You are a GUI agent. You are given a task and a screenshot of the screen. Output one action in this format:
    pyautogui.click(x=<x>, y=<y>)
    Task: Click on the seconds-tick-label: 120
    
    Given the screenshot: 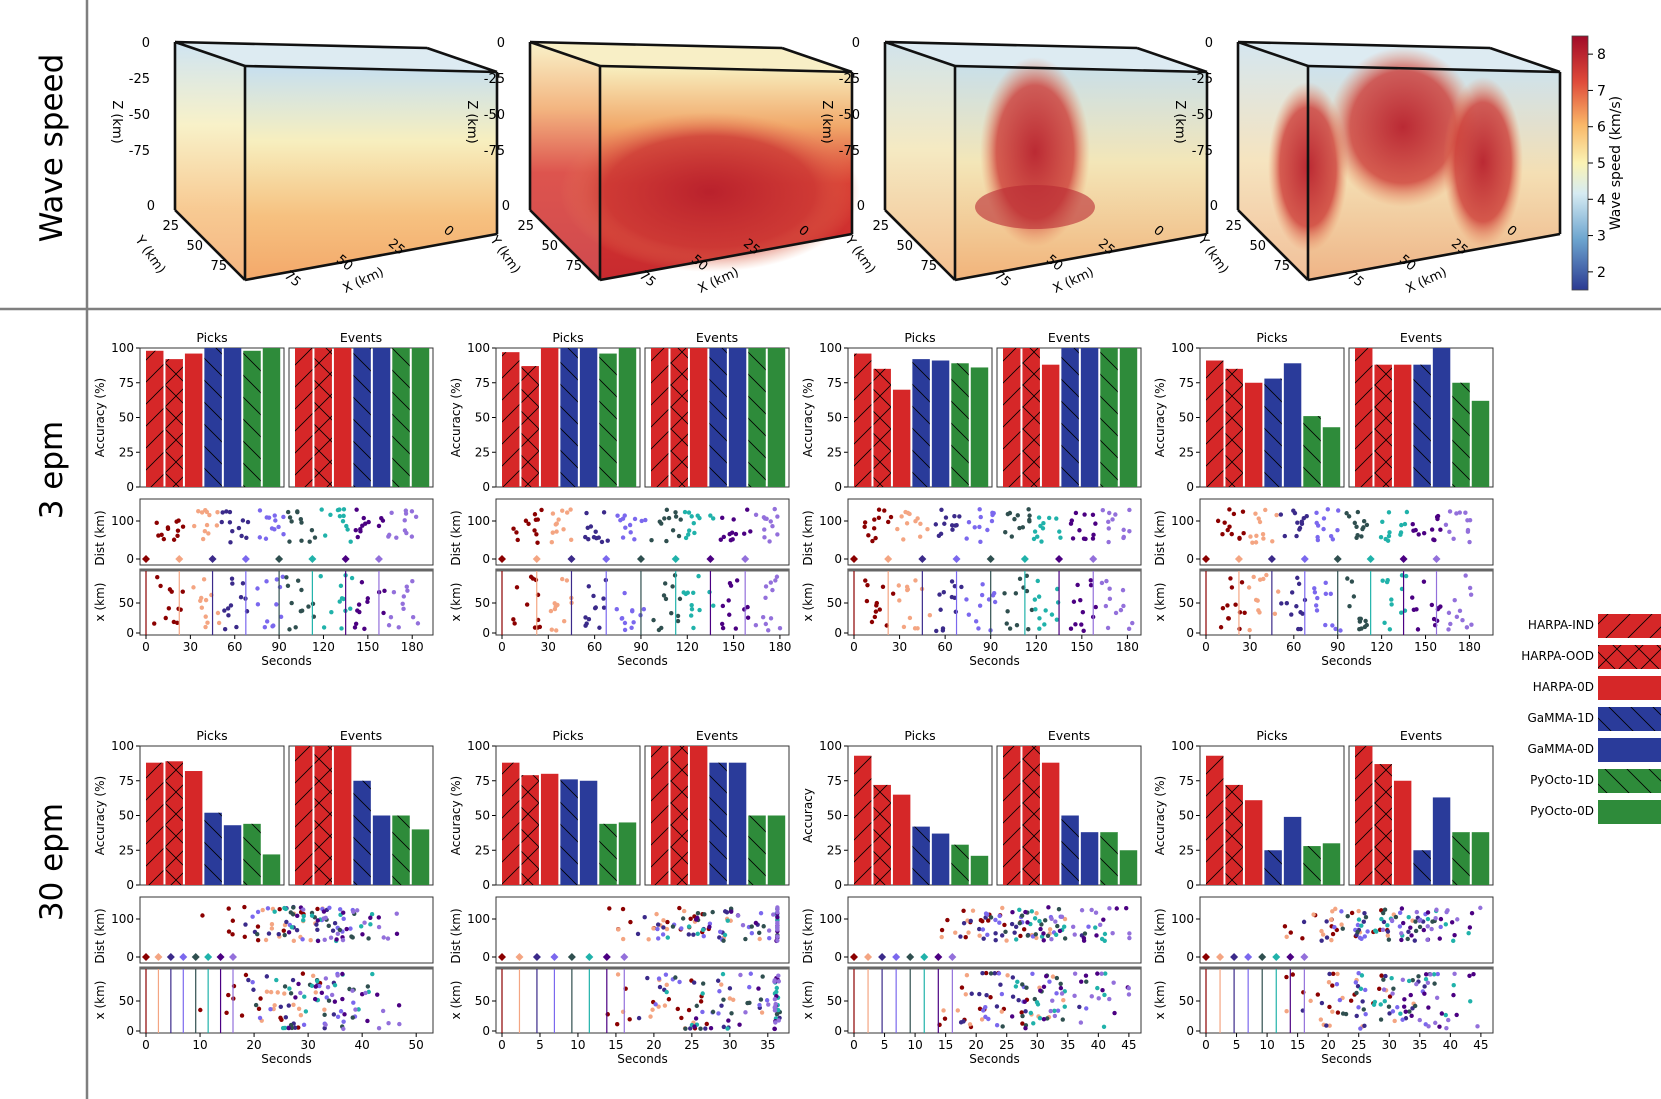 What is the action you would take?
    pyautogui.click(x=1381, y=647)
    